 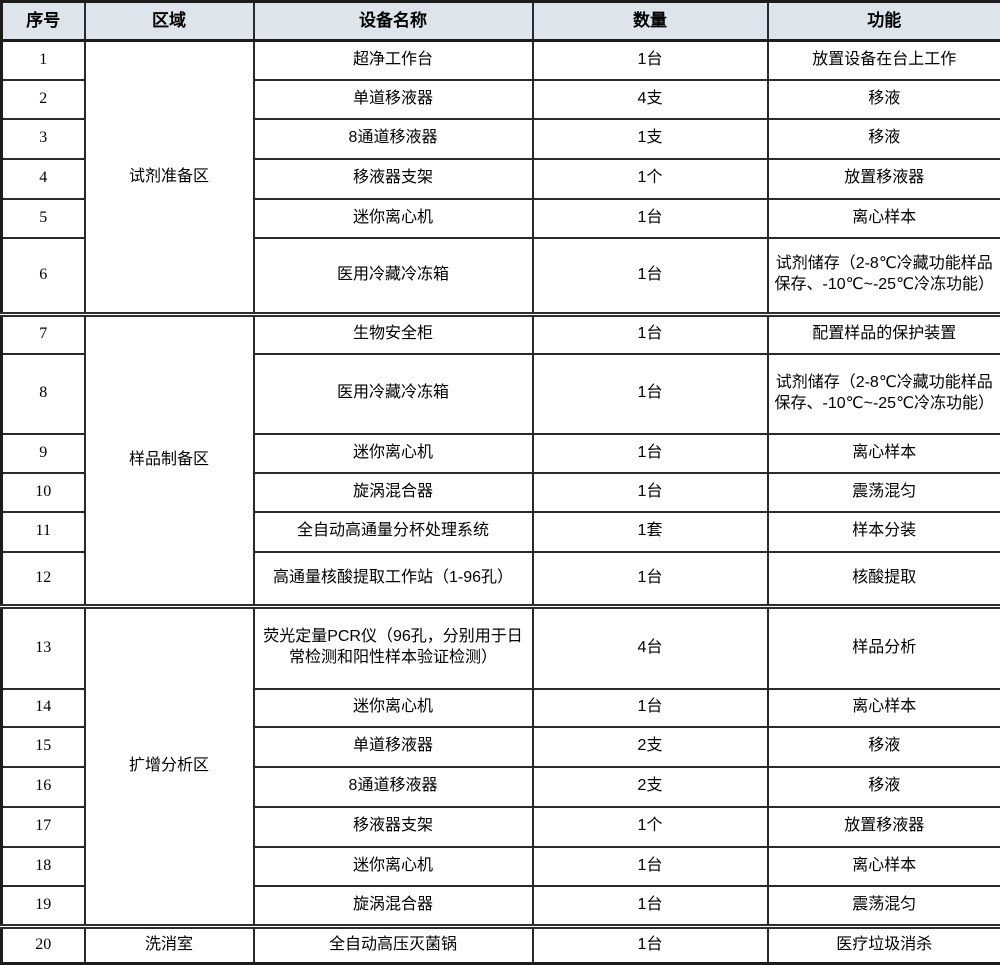 I want to click on cell-device-name: 荧光定量PCR仪（96孔，分别用于日常检测和阳性样本验证检测）, so click(x=393, y=648).